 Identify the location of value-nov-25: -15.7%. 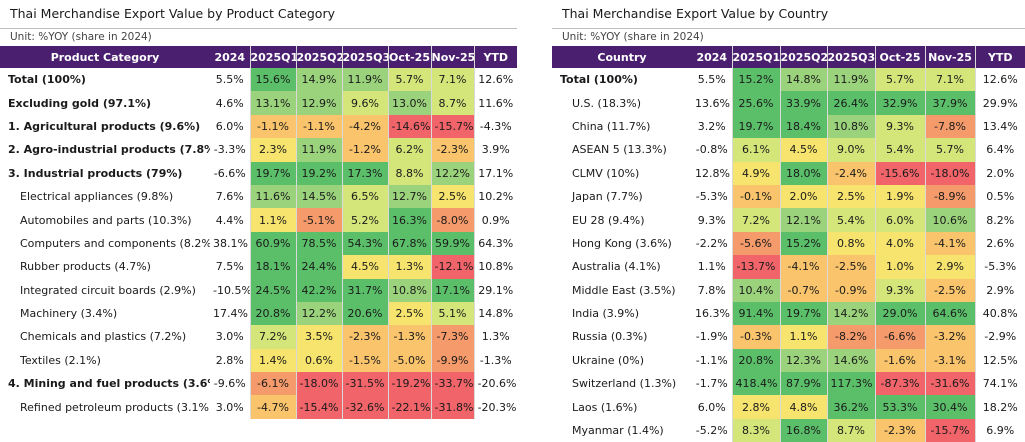
(452, 126).